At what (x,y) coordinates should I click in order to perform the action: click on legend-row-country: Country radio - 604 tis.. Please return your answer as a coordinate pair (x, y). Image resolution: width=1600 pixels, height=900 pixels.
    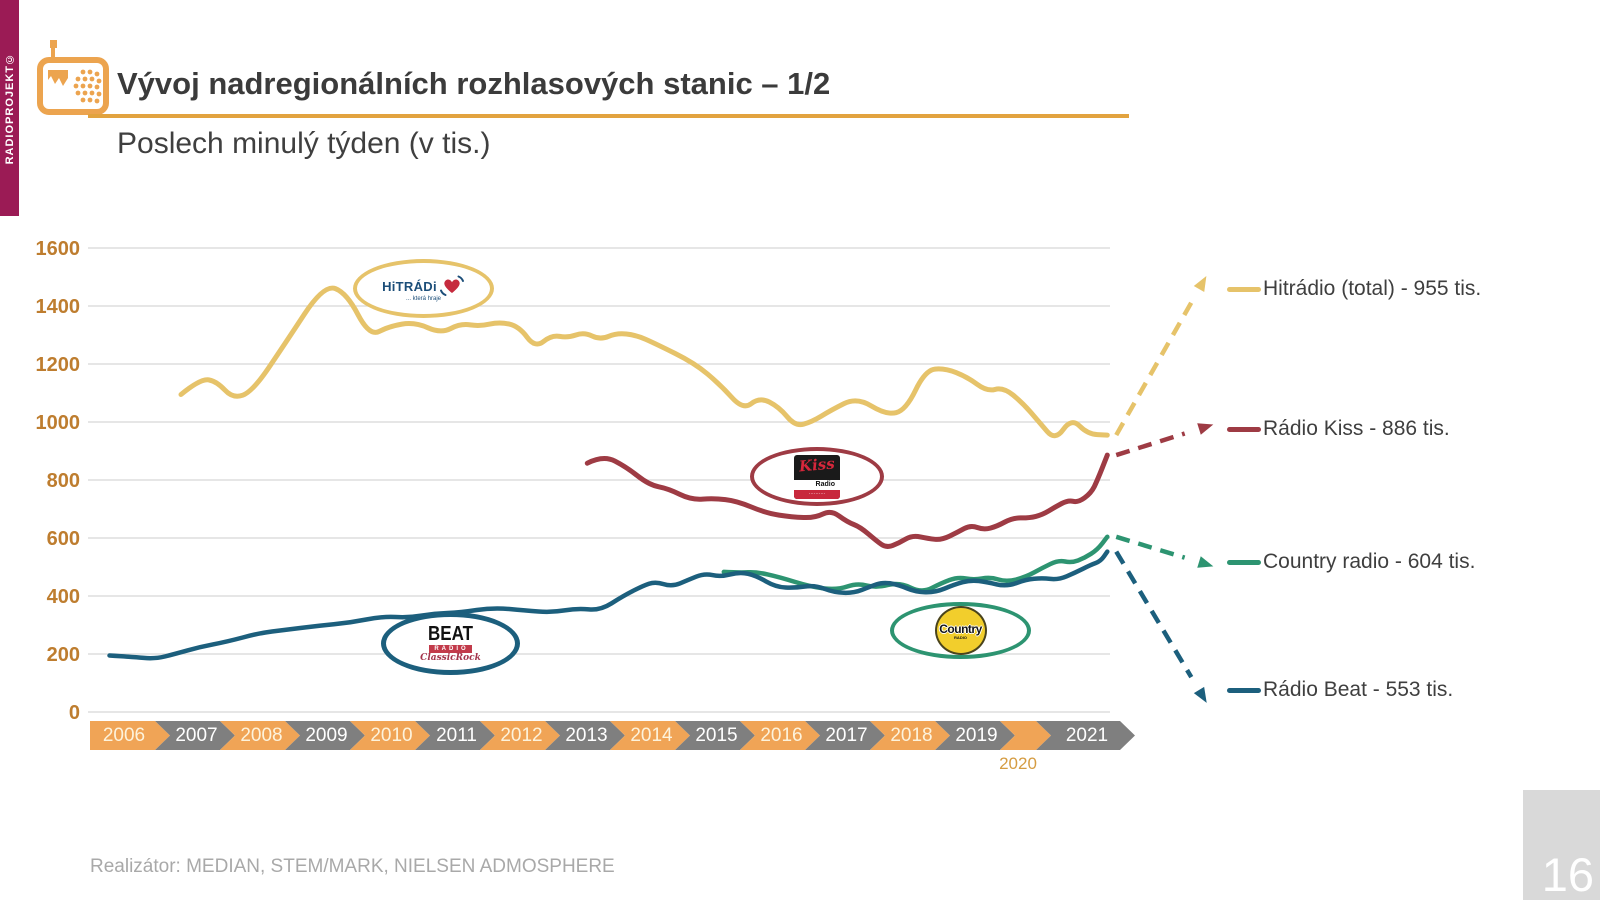
    Looking at the image, I should click on (1351, 562).